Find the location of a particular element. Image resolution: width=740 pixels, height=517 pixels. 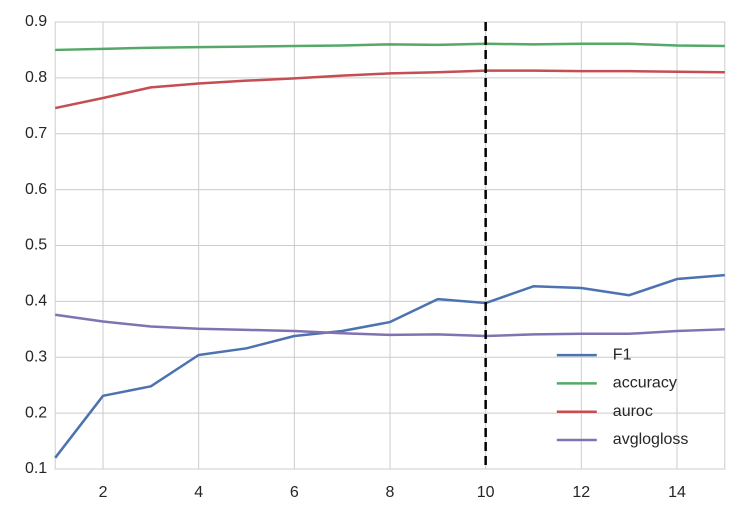

y-tick-label: 0.5 is located at coordinates (36, 245).